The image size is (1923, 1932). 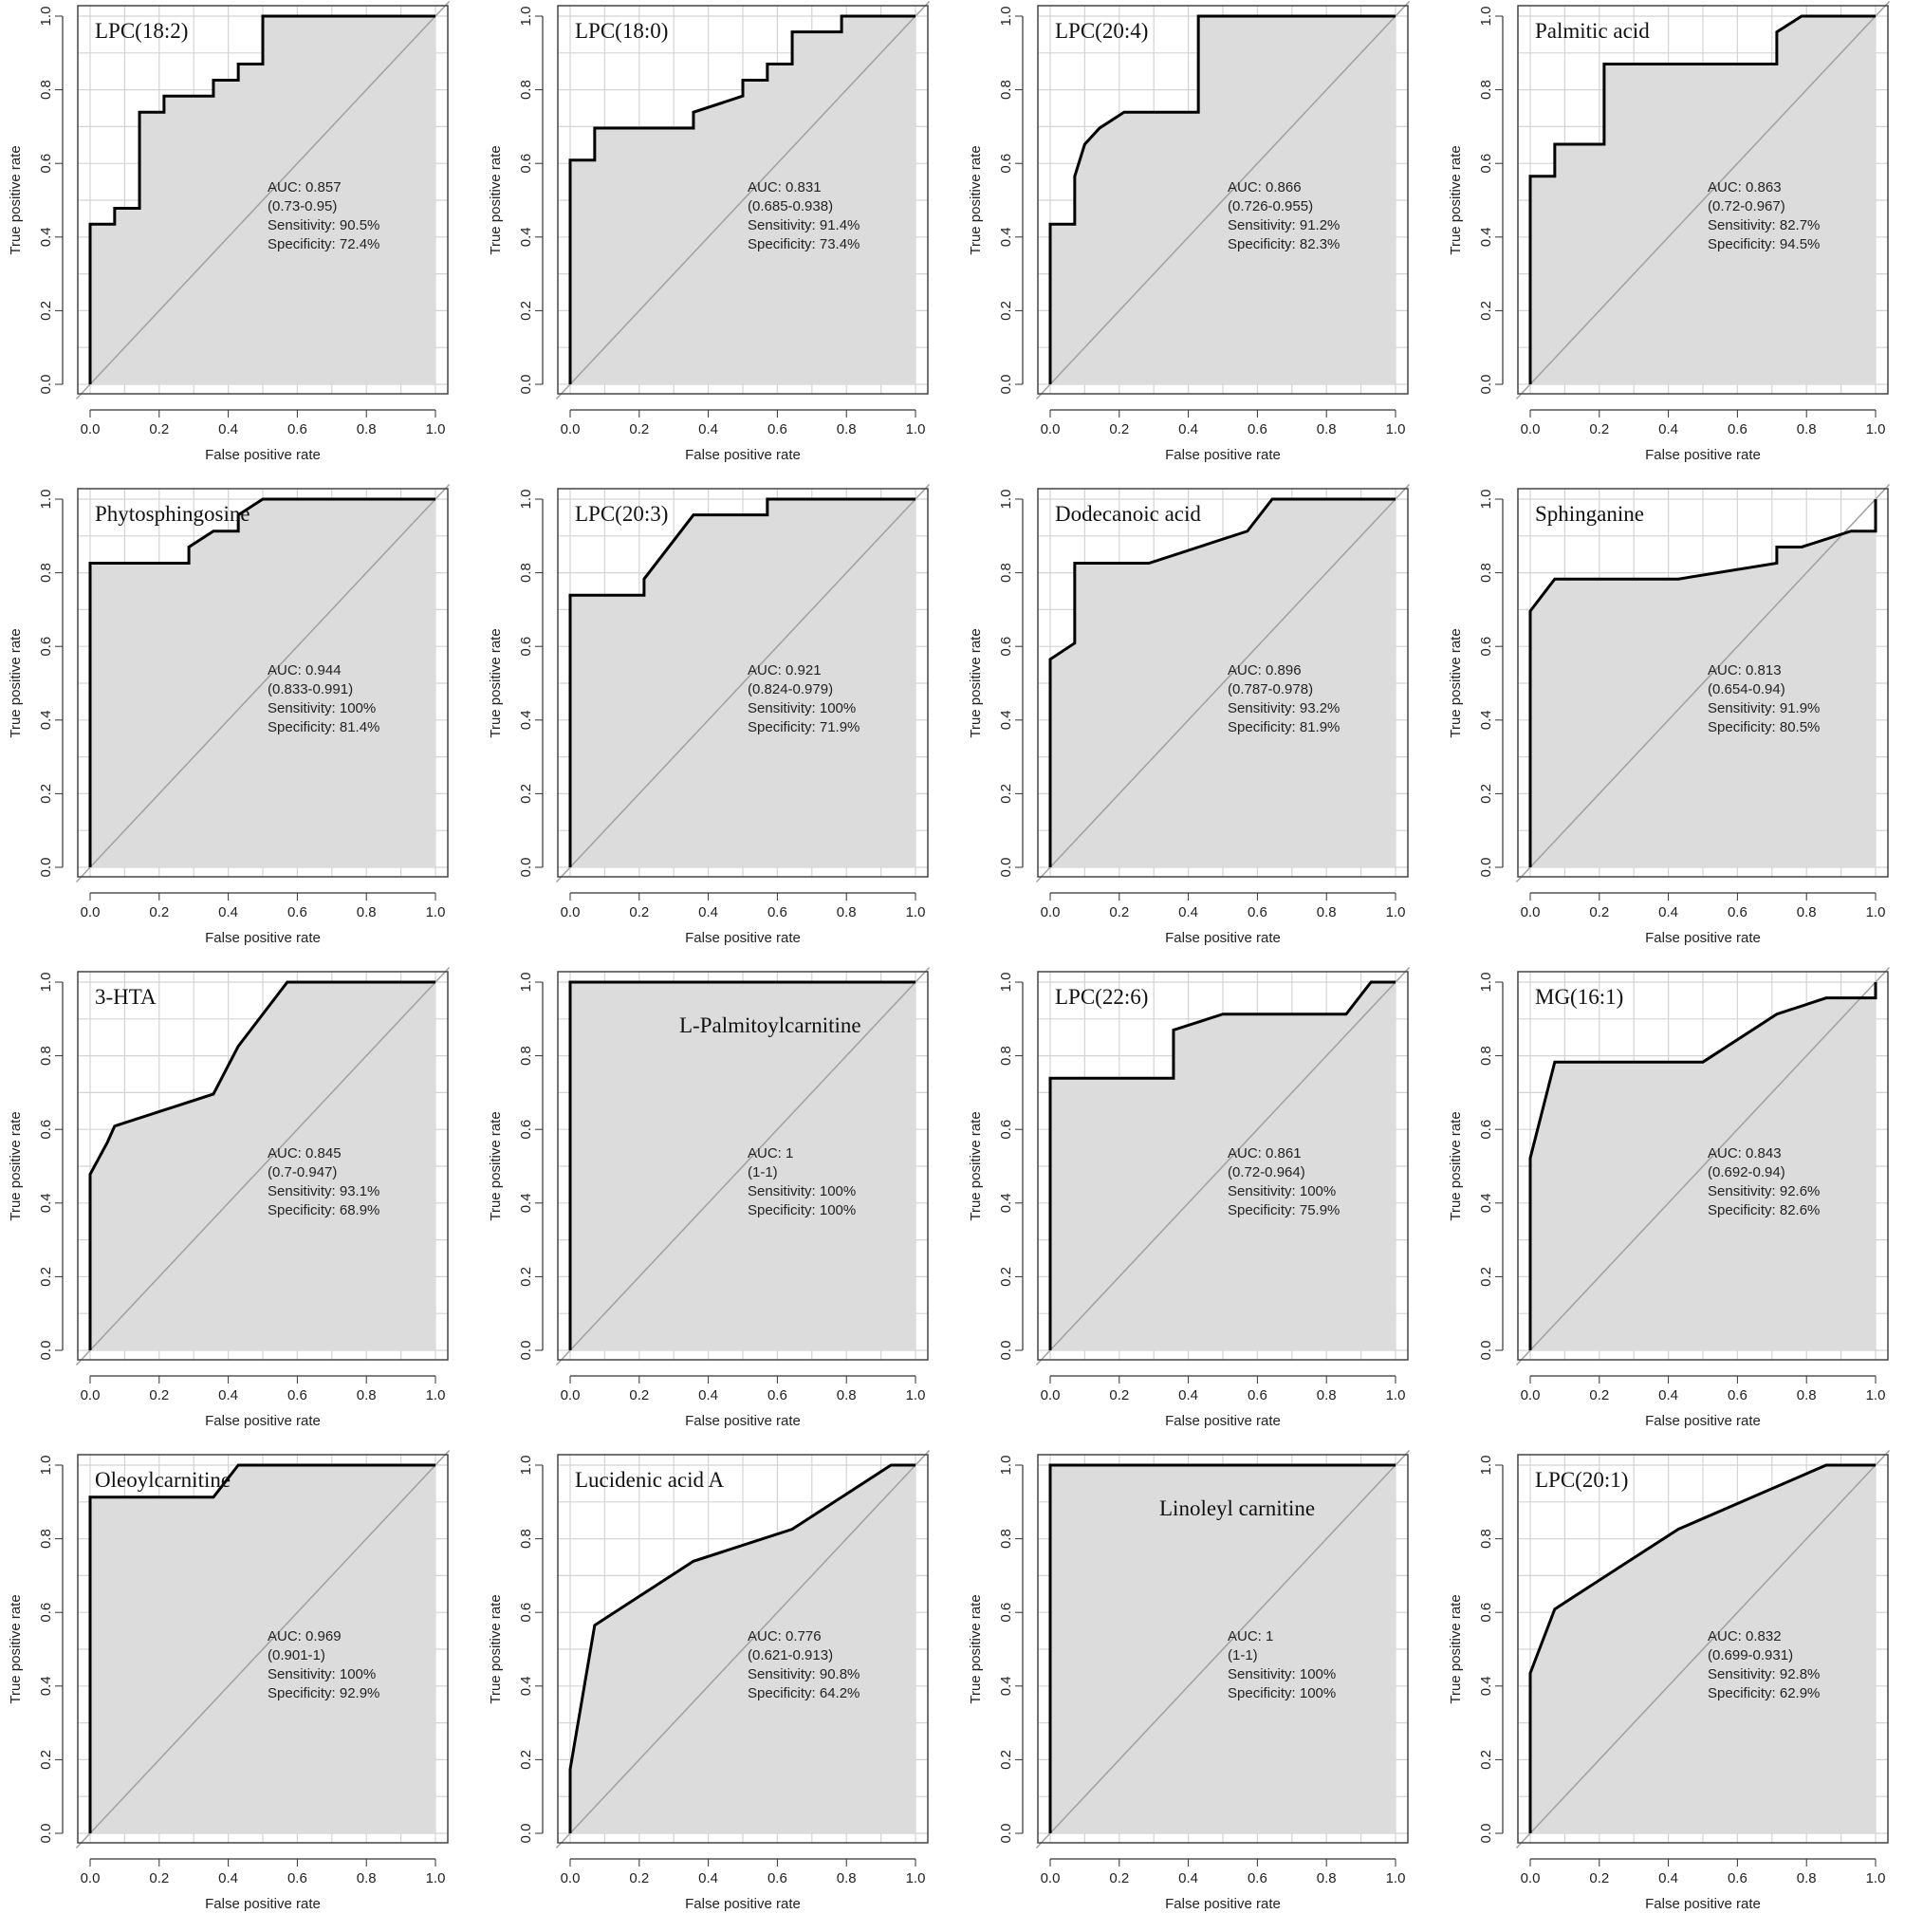 I want to click on auc-confidence-interval: (0.824-0.979), so click(x=790, y=689).